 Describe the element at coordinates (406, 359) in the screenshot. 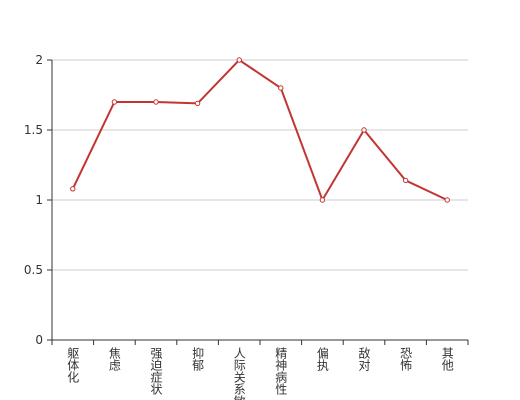

I see `x-tick-label: 恐怖` at that location.